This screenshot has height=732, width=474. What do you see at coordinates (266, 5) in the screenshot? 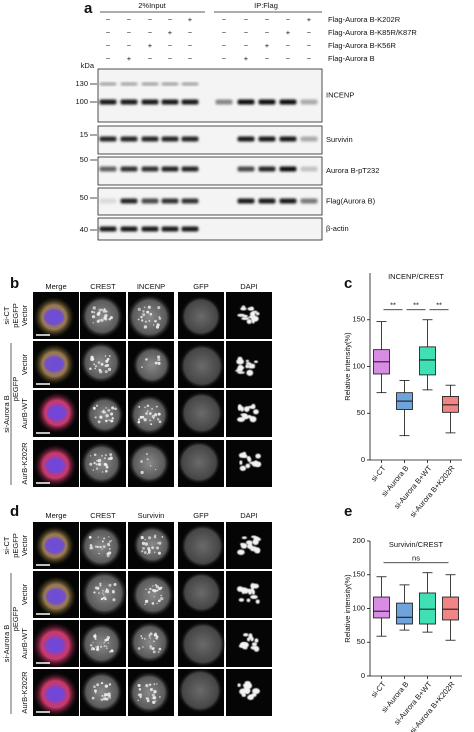
I see `group-label: IP:Flag` at bounding box center [266, 5].